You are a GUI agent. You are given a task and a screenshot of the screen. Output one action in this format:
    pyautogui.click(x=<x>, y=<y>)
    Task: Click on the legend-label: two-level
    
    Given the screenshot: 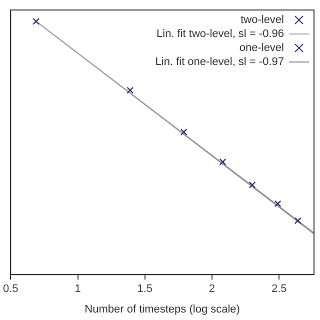 What is the action you would take?
    pyautogui.click(x=262, y=20)
    